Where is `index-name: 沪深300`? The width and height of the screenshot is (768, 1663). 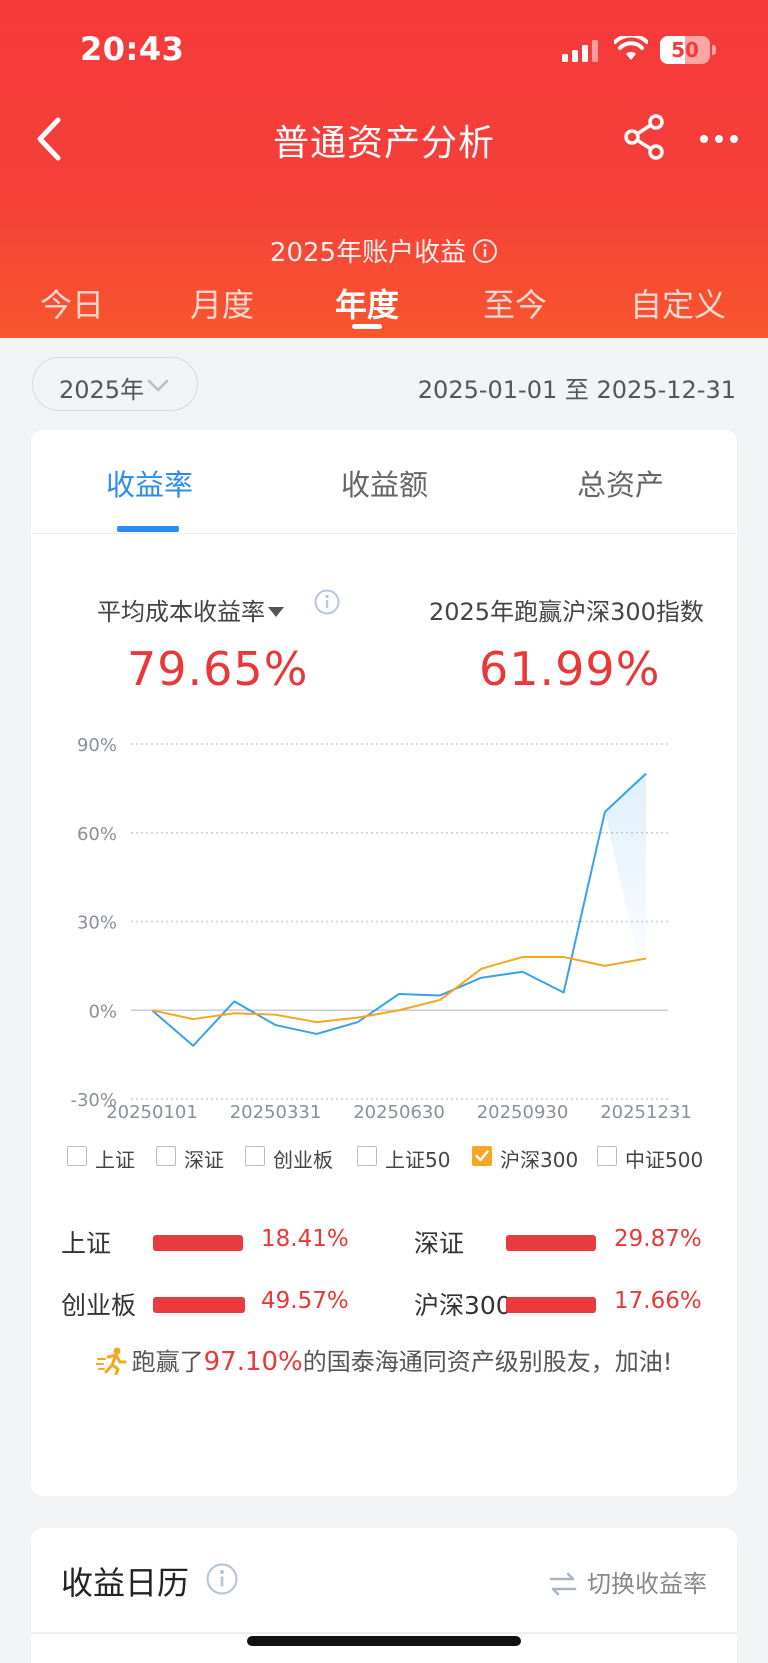 index-name: 沪深300 is located at coordinates (463, 1305).